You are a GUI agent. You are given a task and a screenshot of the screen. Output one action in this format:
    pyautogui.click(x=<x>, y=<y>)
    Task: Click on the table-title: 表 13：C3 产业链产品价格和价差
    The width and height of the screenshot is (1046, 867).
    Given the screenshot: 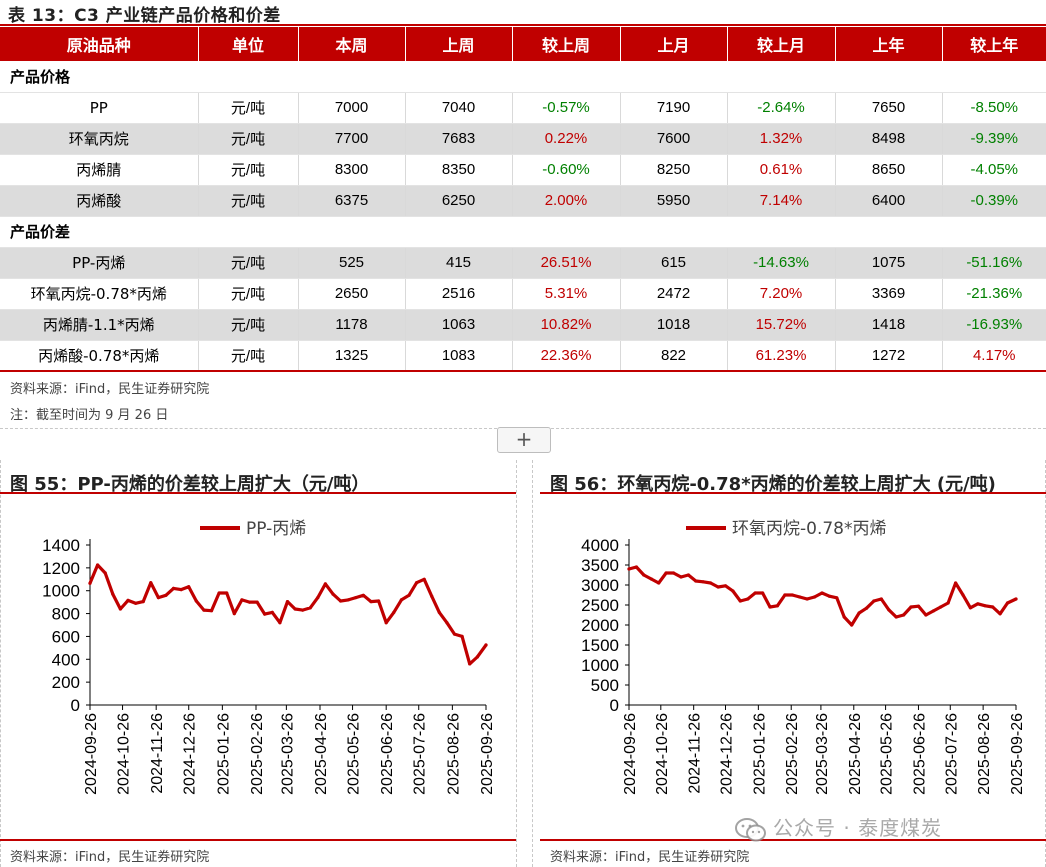 What is the action you would take?
    pyautogui.click(x=144, y=16)
    